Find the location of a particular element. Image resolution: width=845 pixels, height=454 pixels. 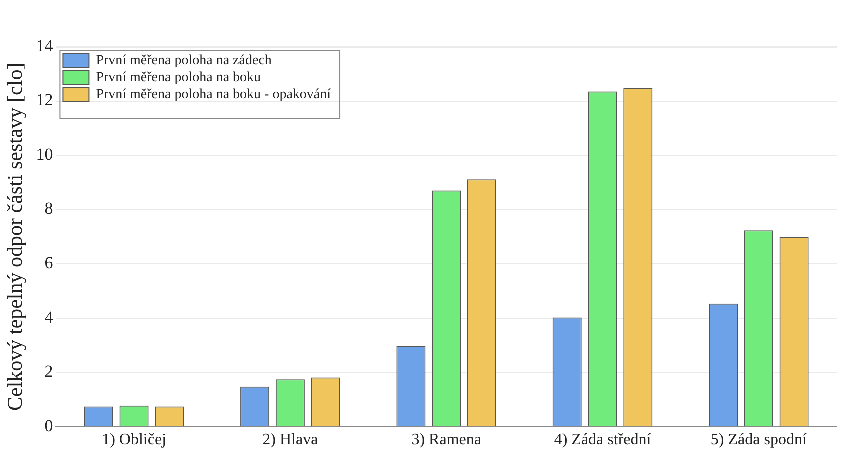

y-axis-title: Celkový tepelný odpor části sestavy [clo] is located at coordinates (15, 236).